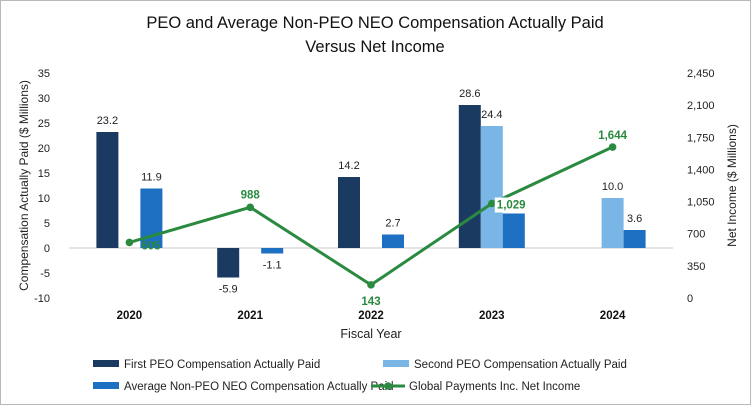 Image resolution: width=751 pixels, height=409 pixels. I want to click on right-axis-tick-label: 700, so click(696, 235).